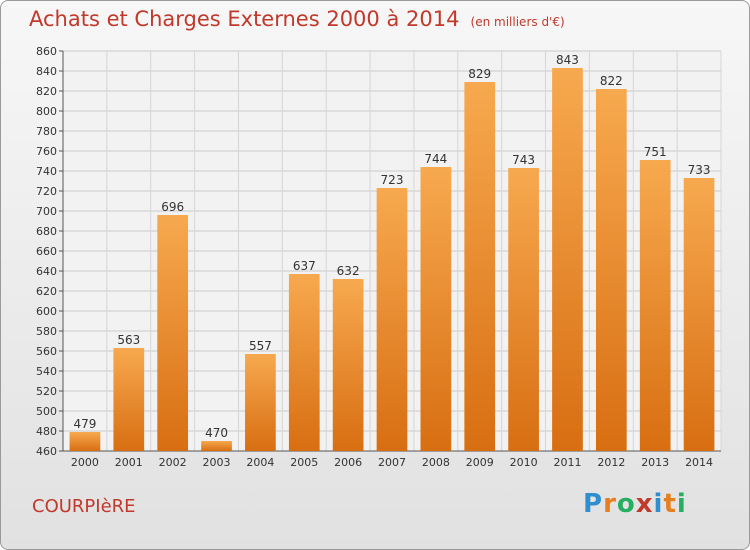 This screenshot has height=550, width=750. What do you see at coordinates (392, 180) in the screenshot?
I see `value-label-2007: 723` at bounding box center [392, 180].